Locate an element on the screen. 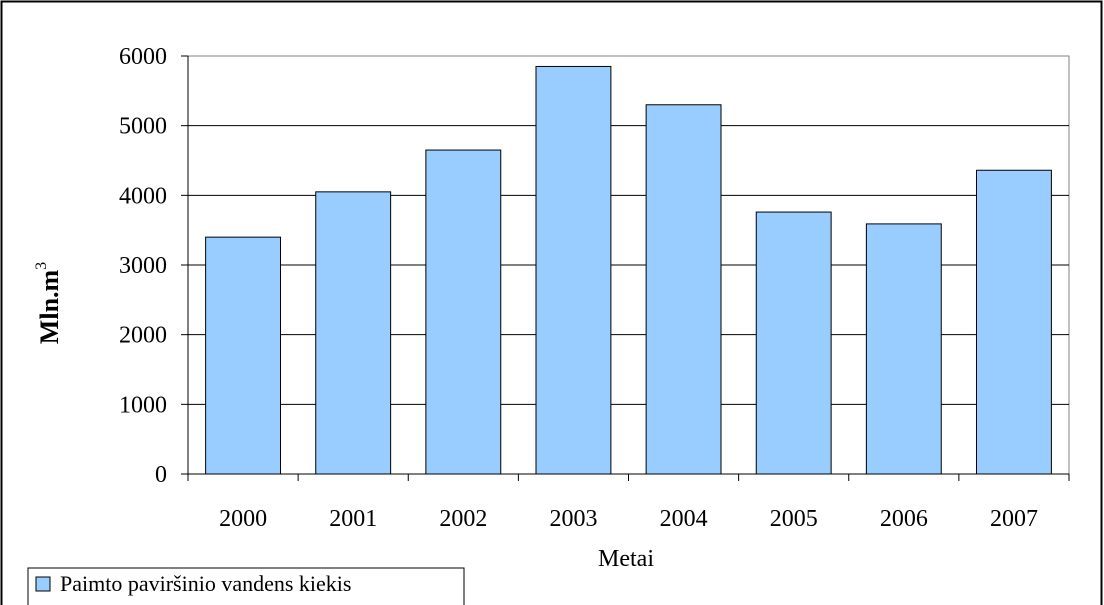 The height and width of the screenshot is (605, 1104). x-tick-label: 2004 is located at coordinates (684, 519).